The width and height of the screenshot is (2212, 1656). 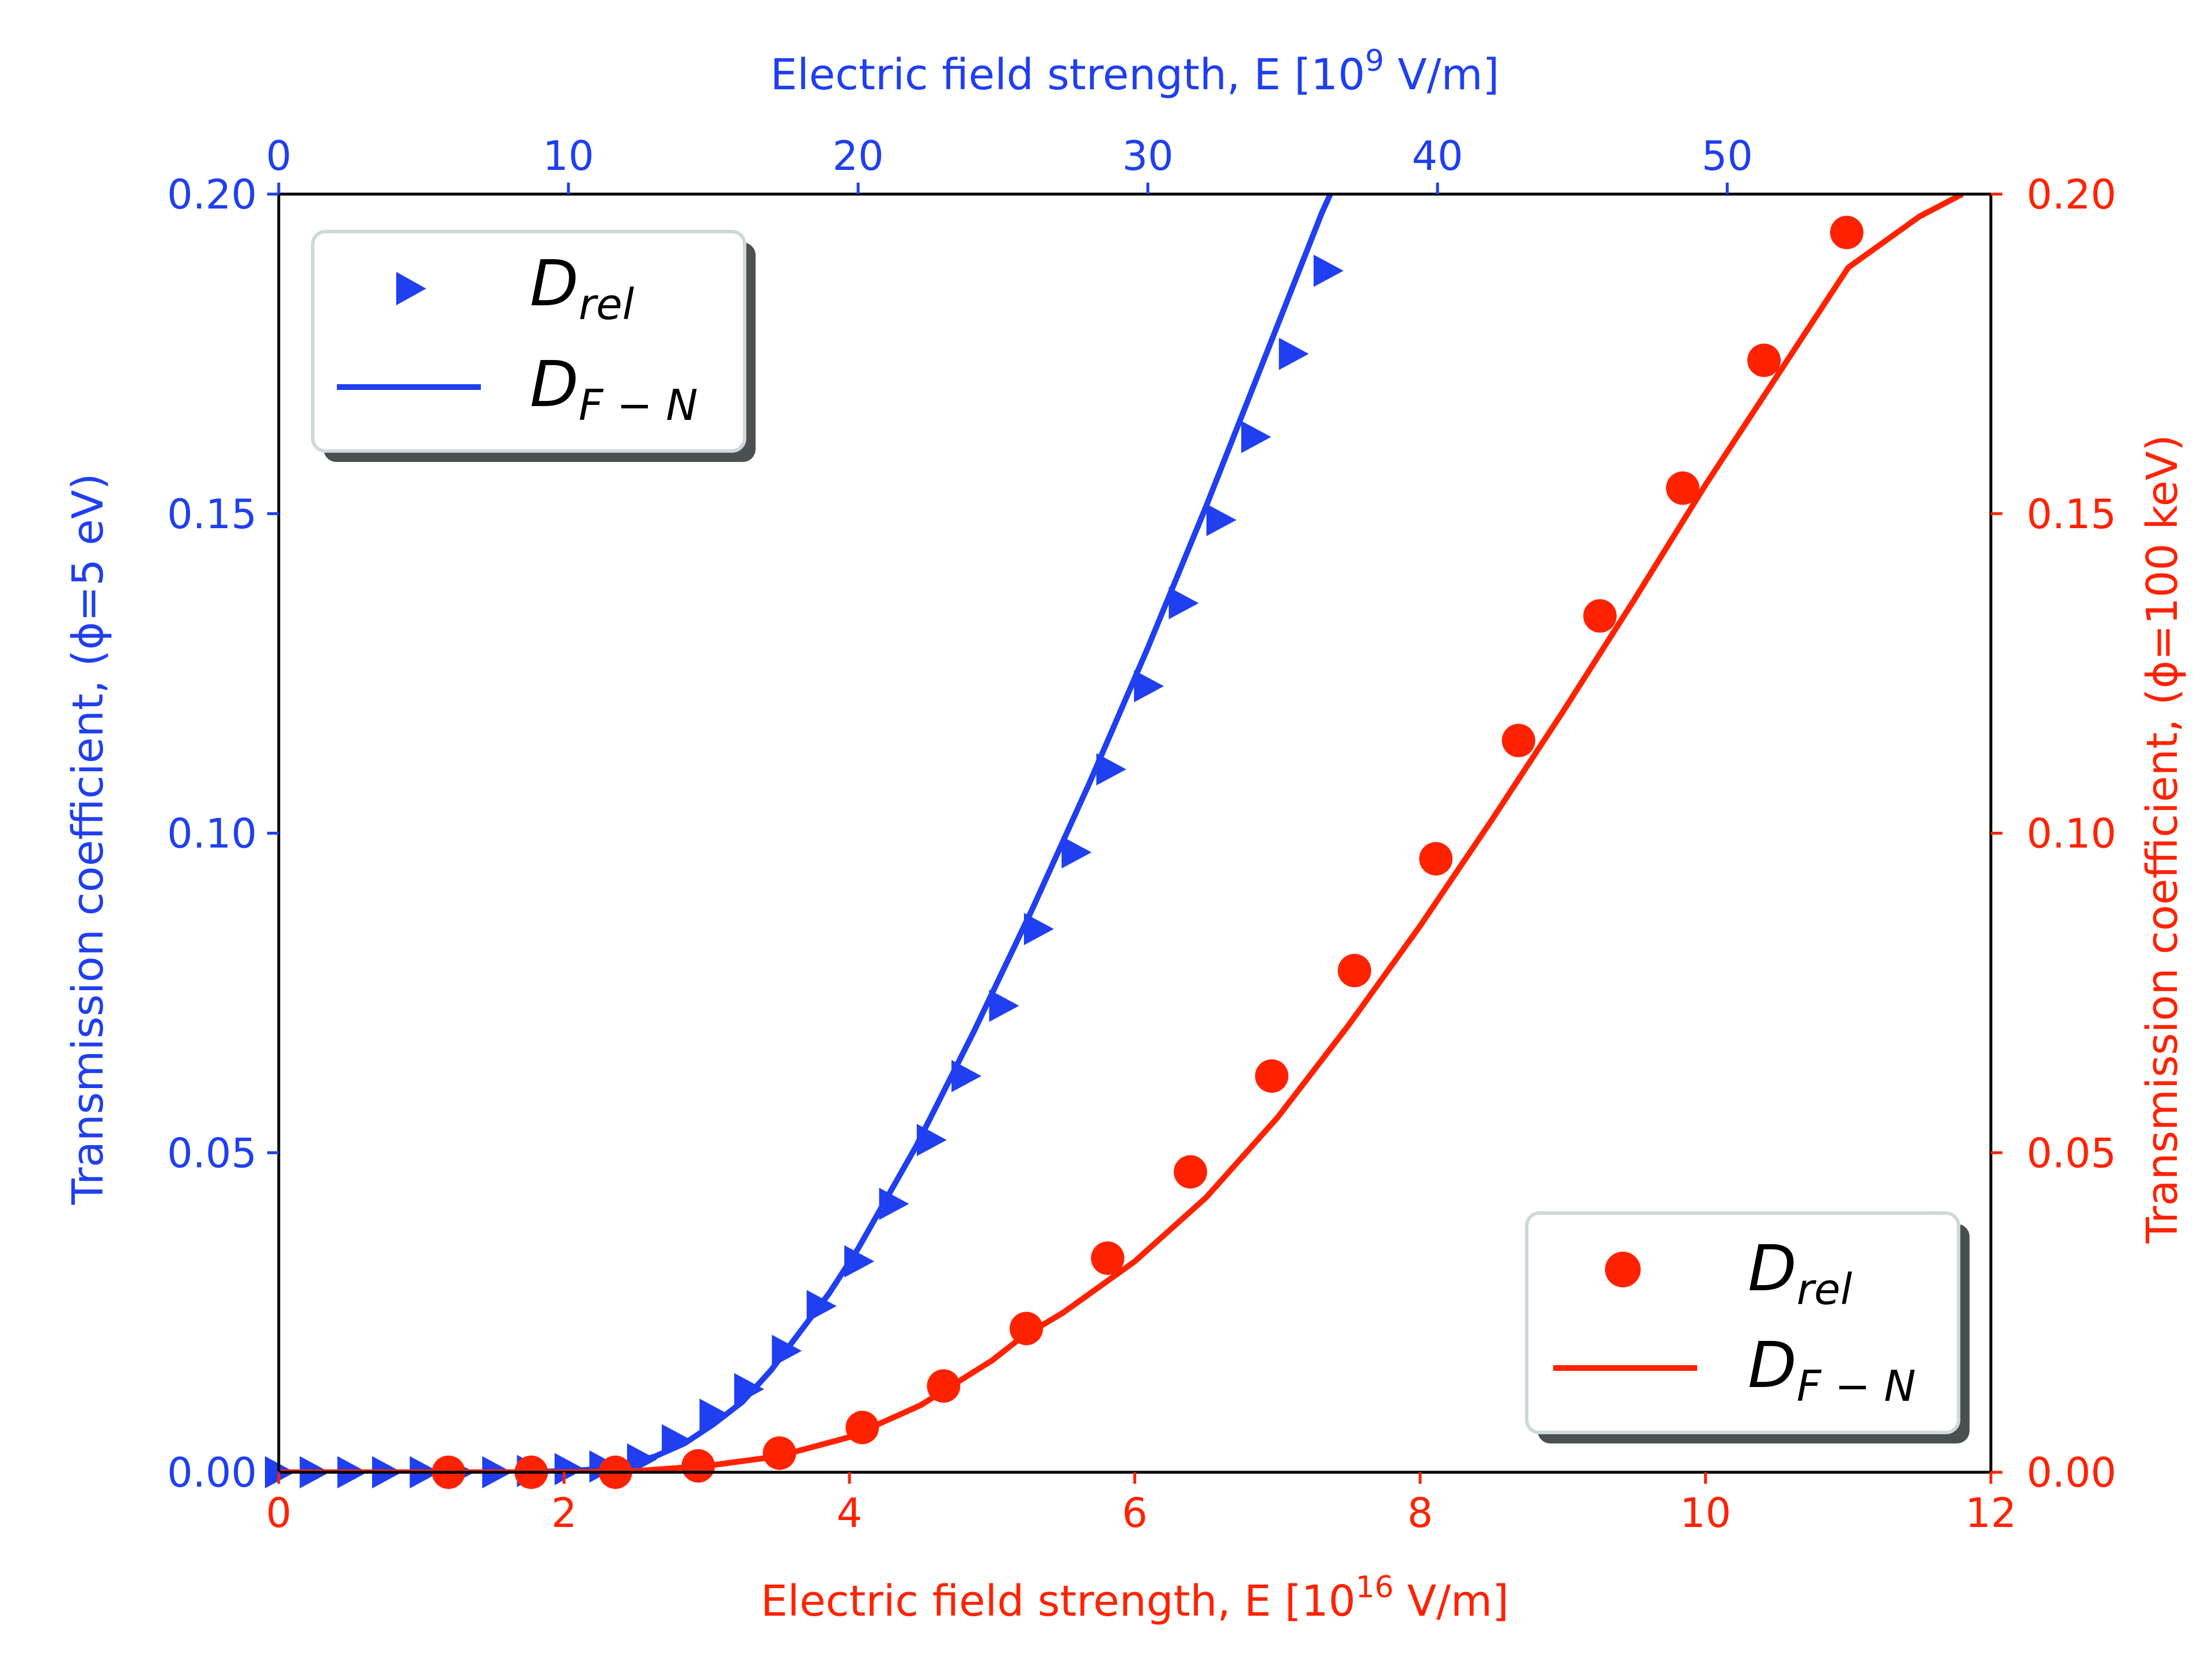 What do you see at coordinates (1375, 61) in the screenshot?
I see `x-axis-top-title-exp: 9` at bounding box center [1375, 61].